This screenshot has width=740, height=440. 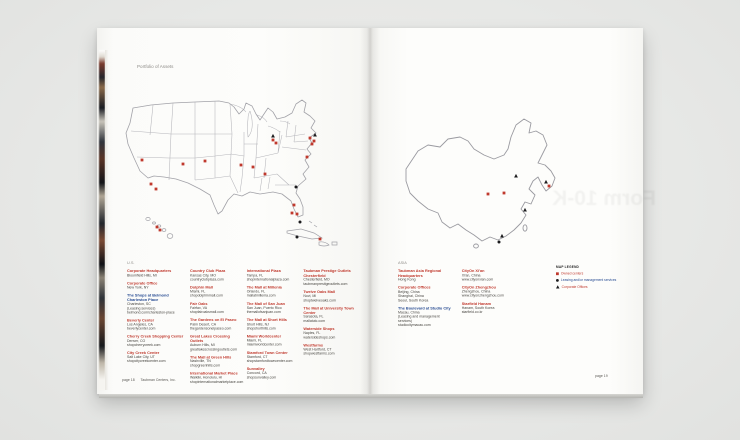 What do you see at coordinates (170, 236) in the screenshot?
I see `hawaii-island` at bounding box center [170, 236].